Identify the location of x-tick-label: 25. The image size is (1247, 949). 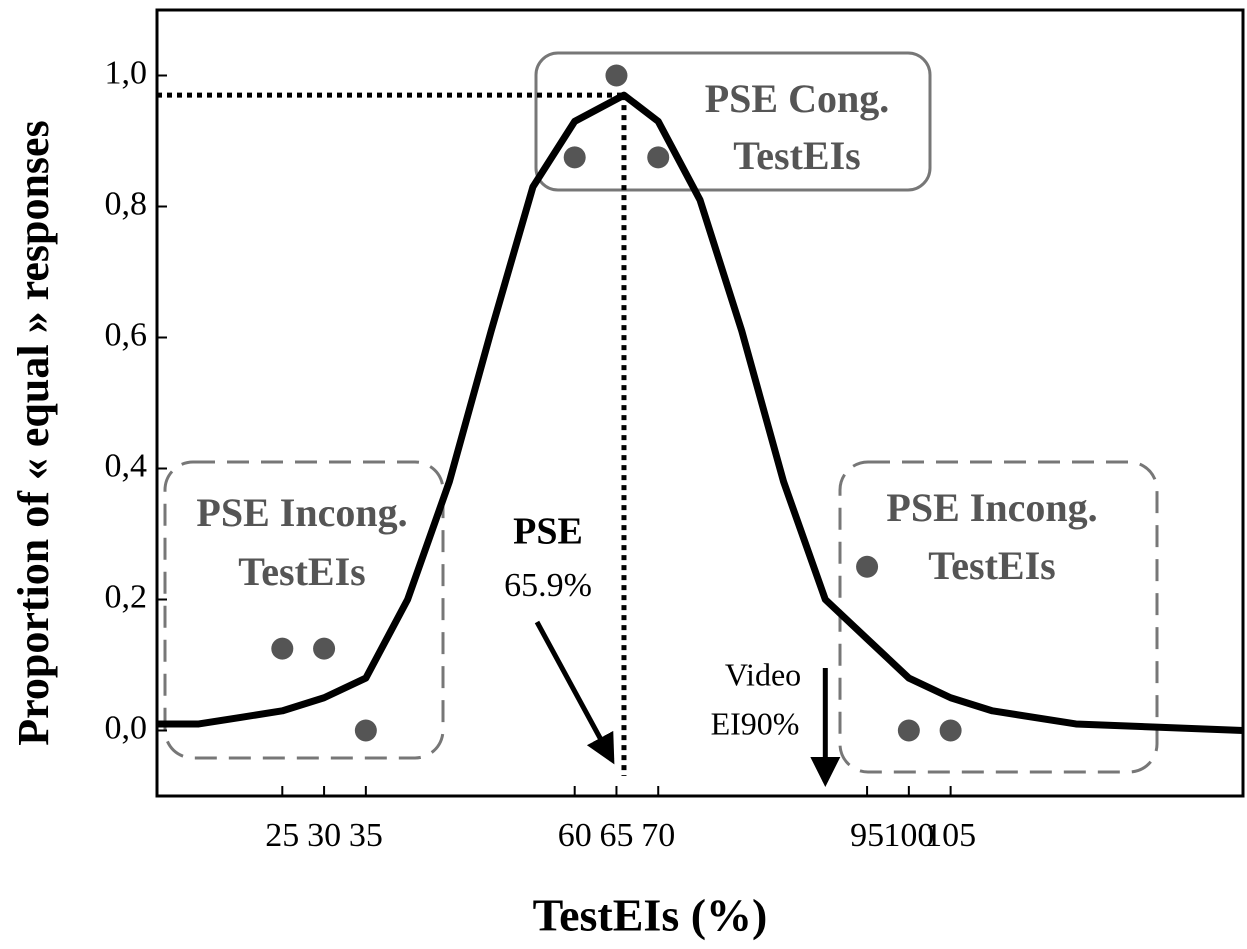
(282, 835).